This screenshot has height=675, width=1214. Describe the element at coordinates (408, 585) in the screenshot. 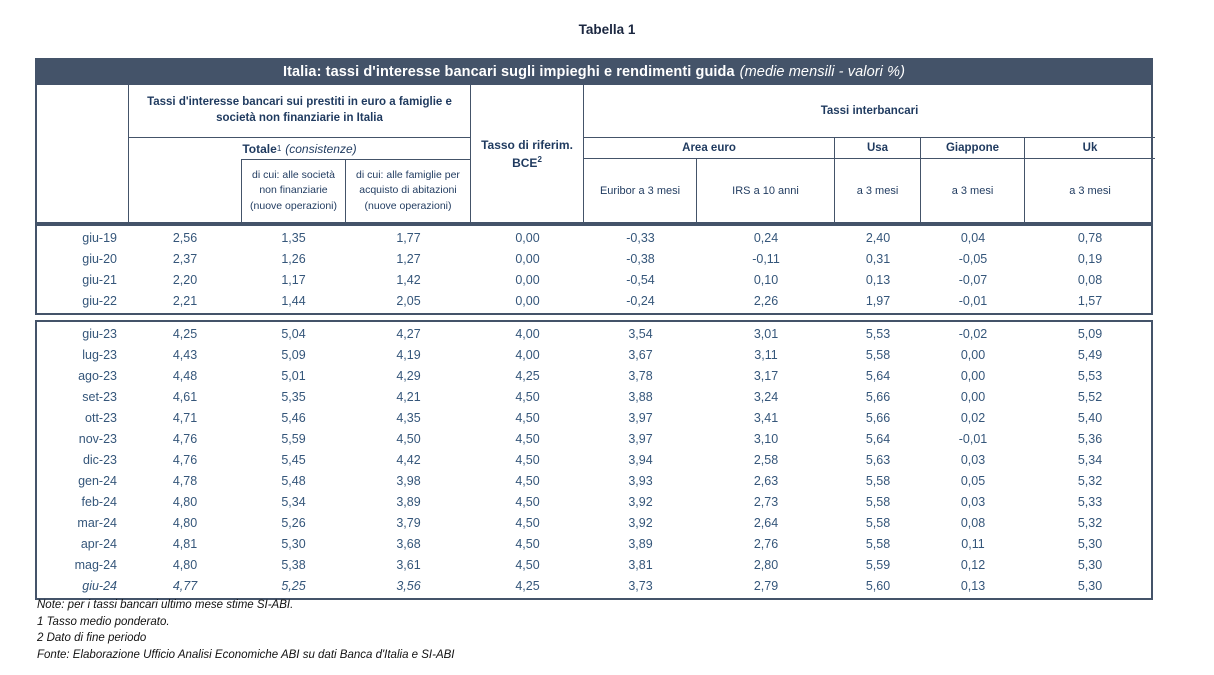

I see `value-cell: 3,56` at that location.